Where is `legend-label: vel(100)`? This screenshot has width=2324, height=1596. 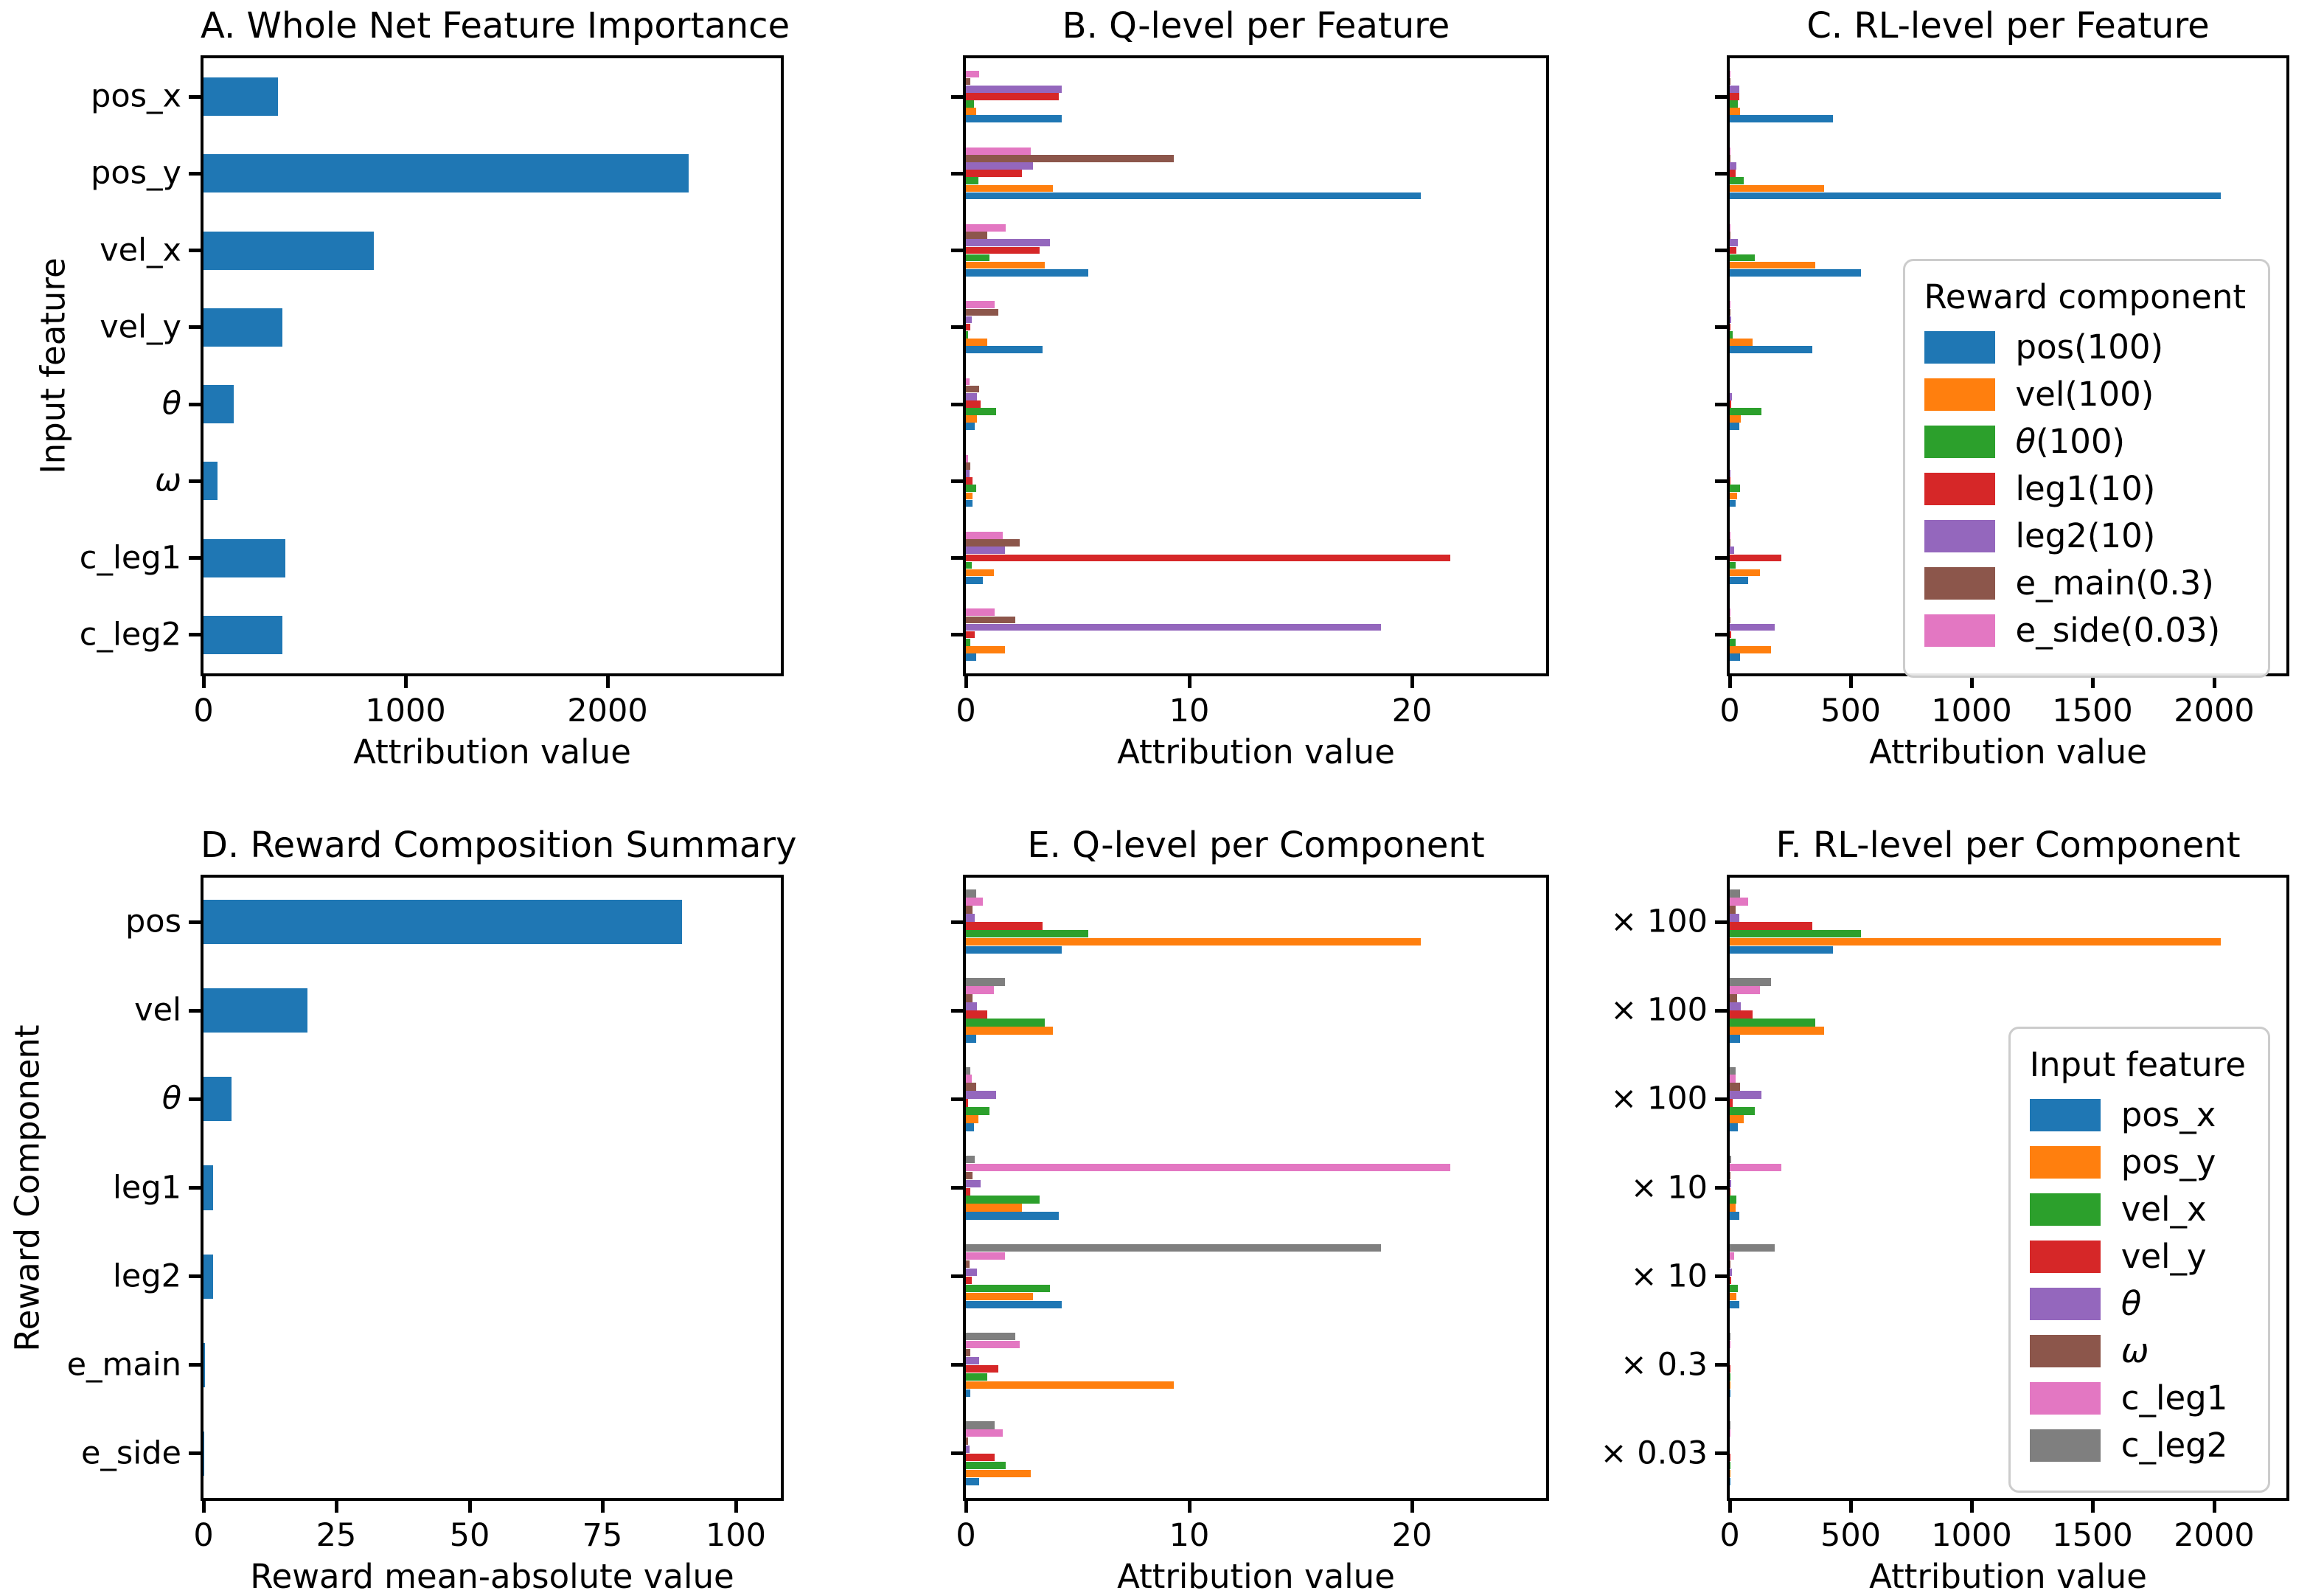 legend-label: vel(100) is located at coordinates (2084, 394).